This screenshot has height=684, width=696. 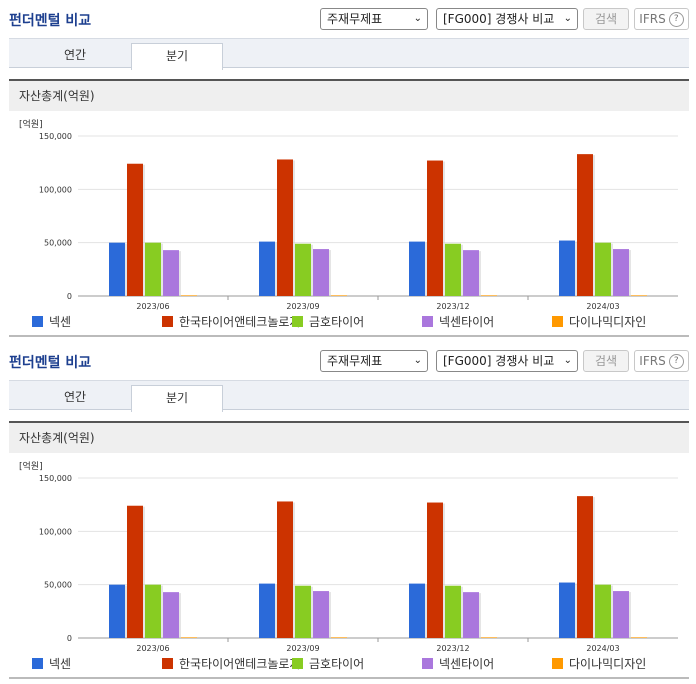 I want to click on search-button-label: 검색, so click(x=606, y=361).